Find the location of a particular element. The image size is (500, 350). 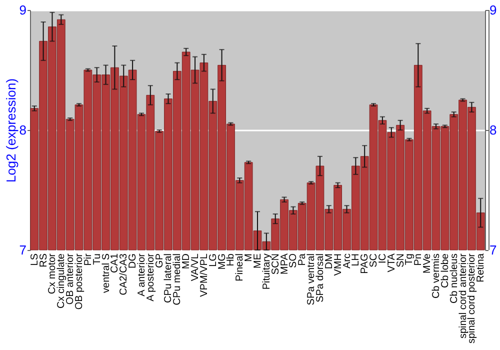

x-tick-label: OB posterior is located at coordinates (79, 281).